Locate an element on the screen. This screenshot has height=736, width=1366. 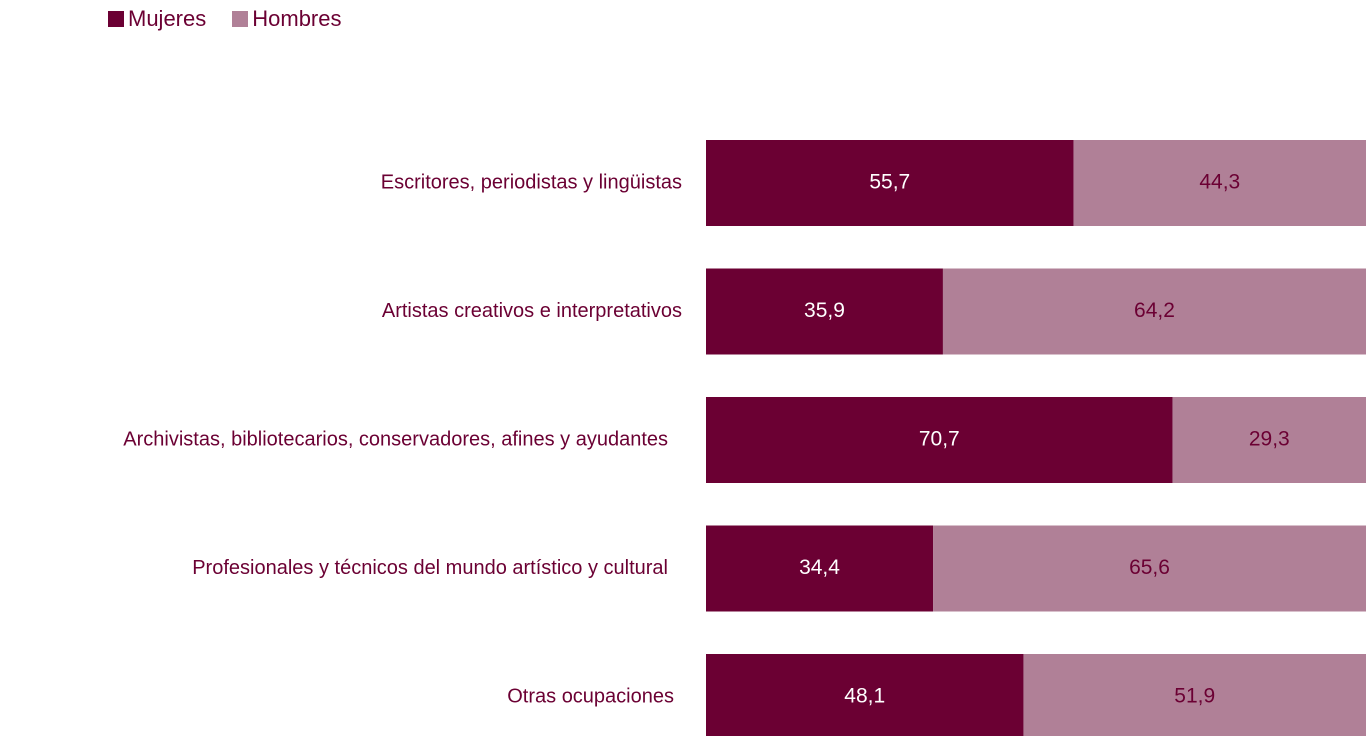
value-label-hombres-row-5: 51,9 is located at coordinates (1194, 696).